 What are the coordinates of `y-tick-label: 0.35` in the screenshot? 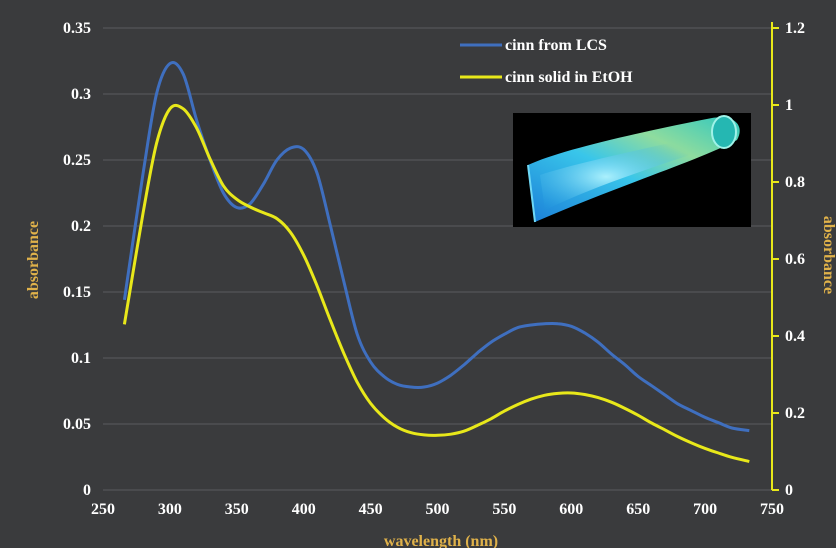 It's located at (77, 28).